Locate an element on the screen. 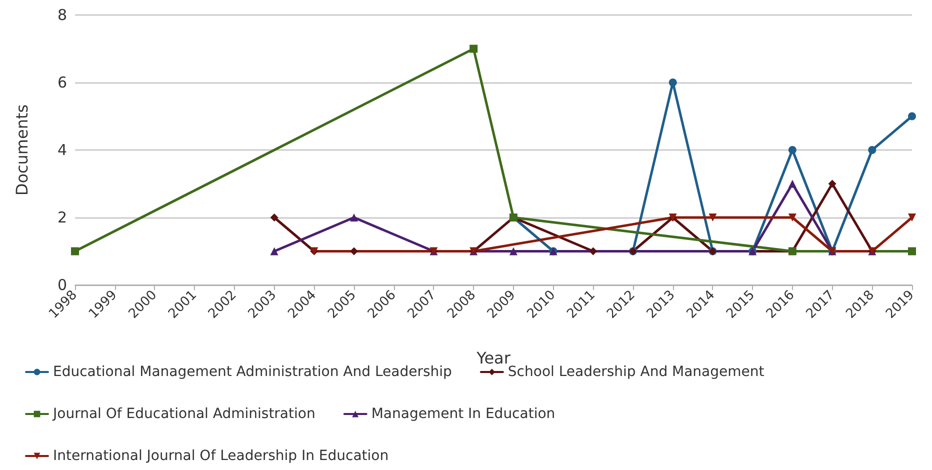  y-tick-label: 4 is located at coordinates (62, 150).